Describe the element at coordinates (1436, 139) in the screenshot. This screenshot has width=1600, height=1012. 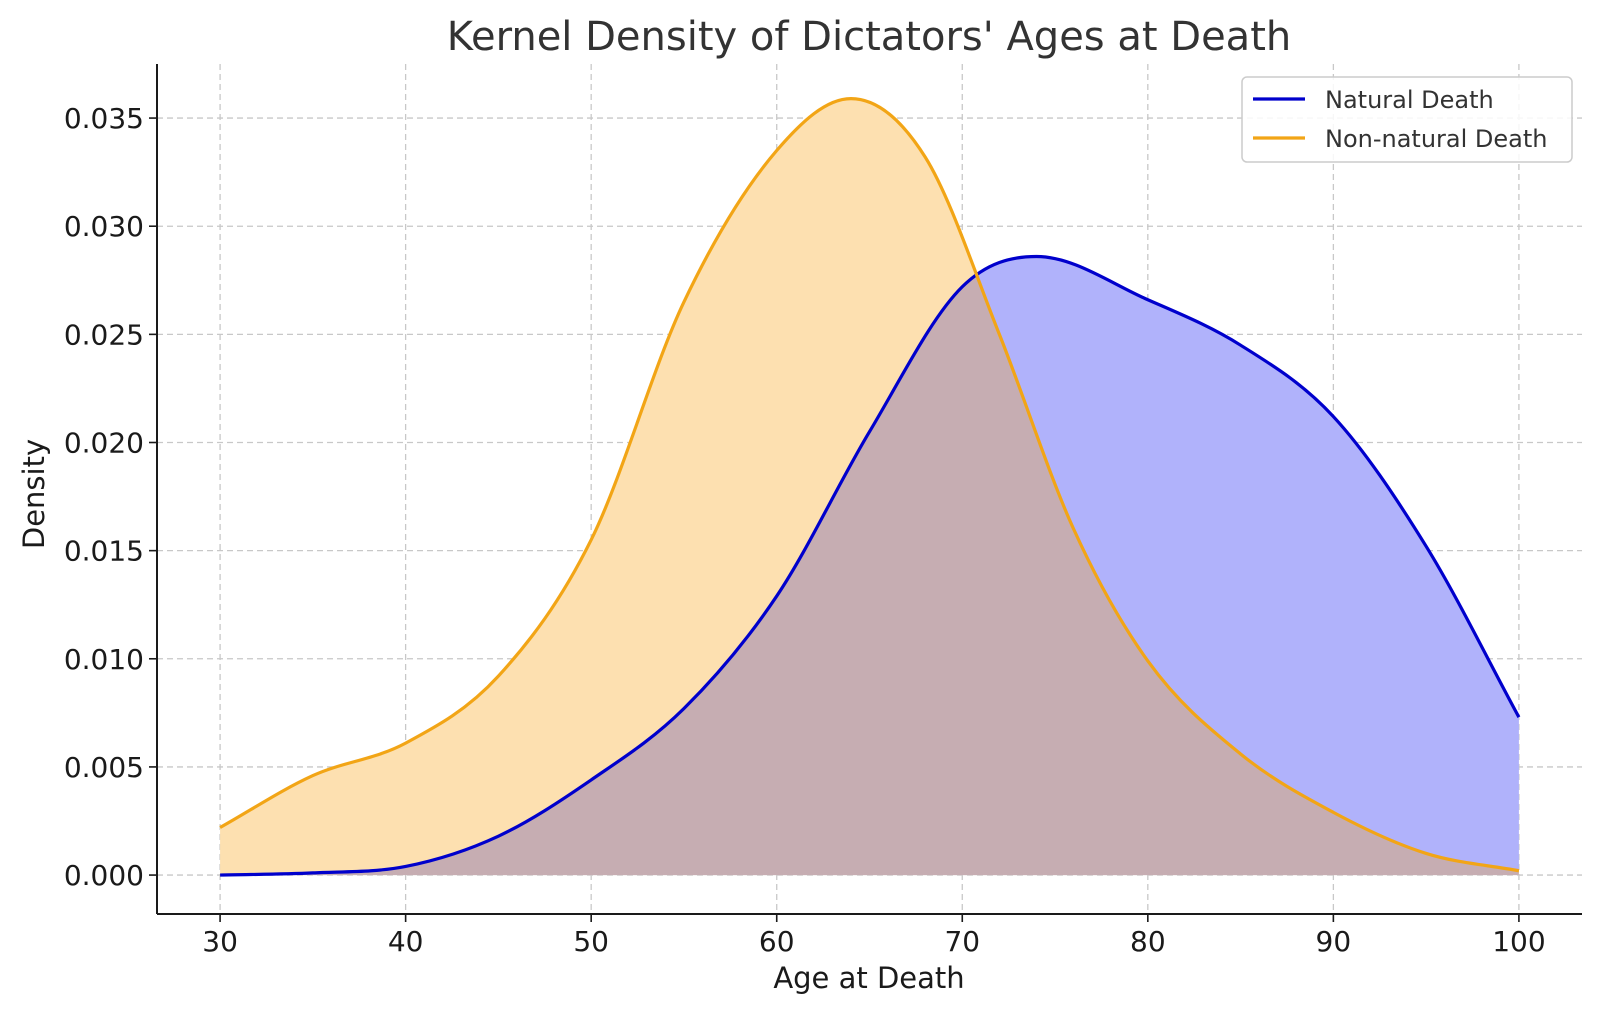
I see `legend-entry-label: Non-natural Death` at that location.